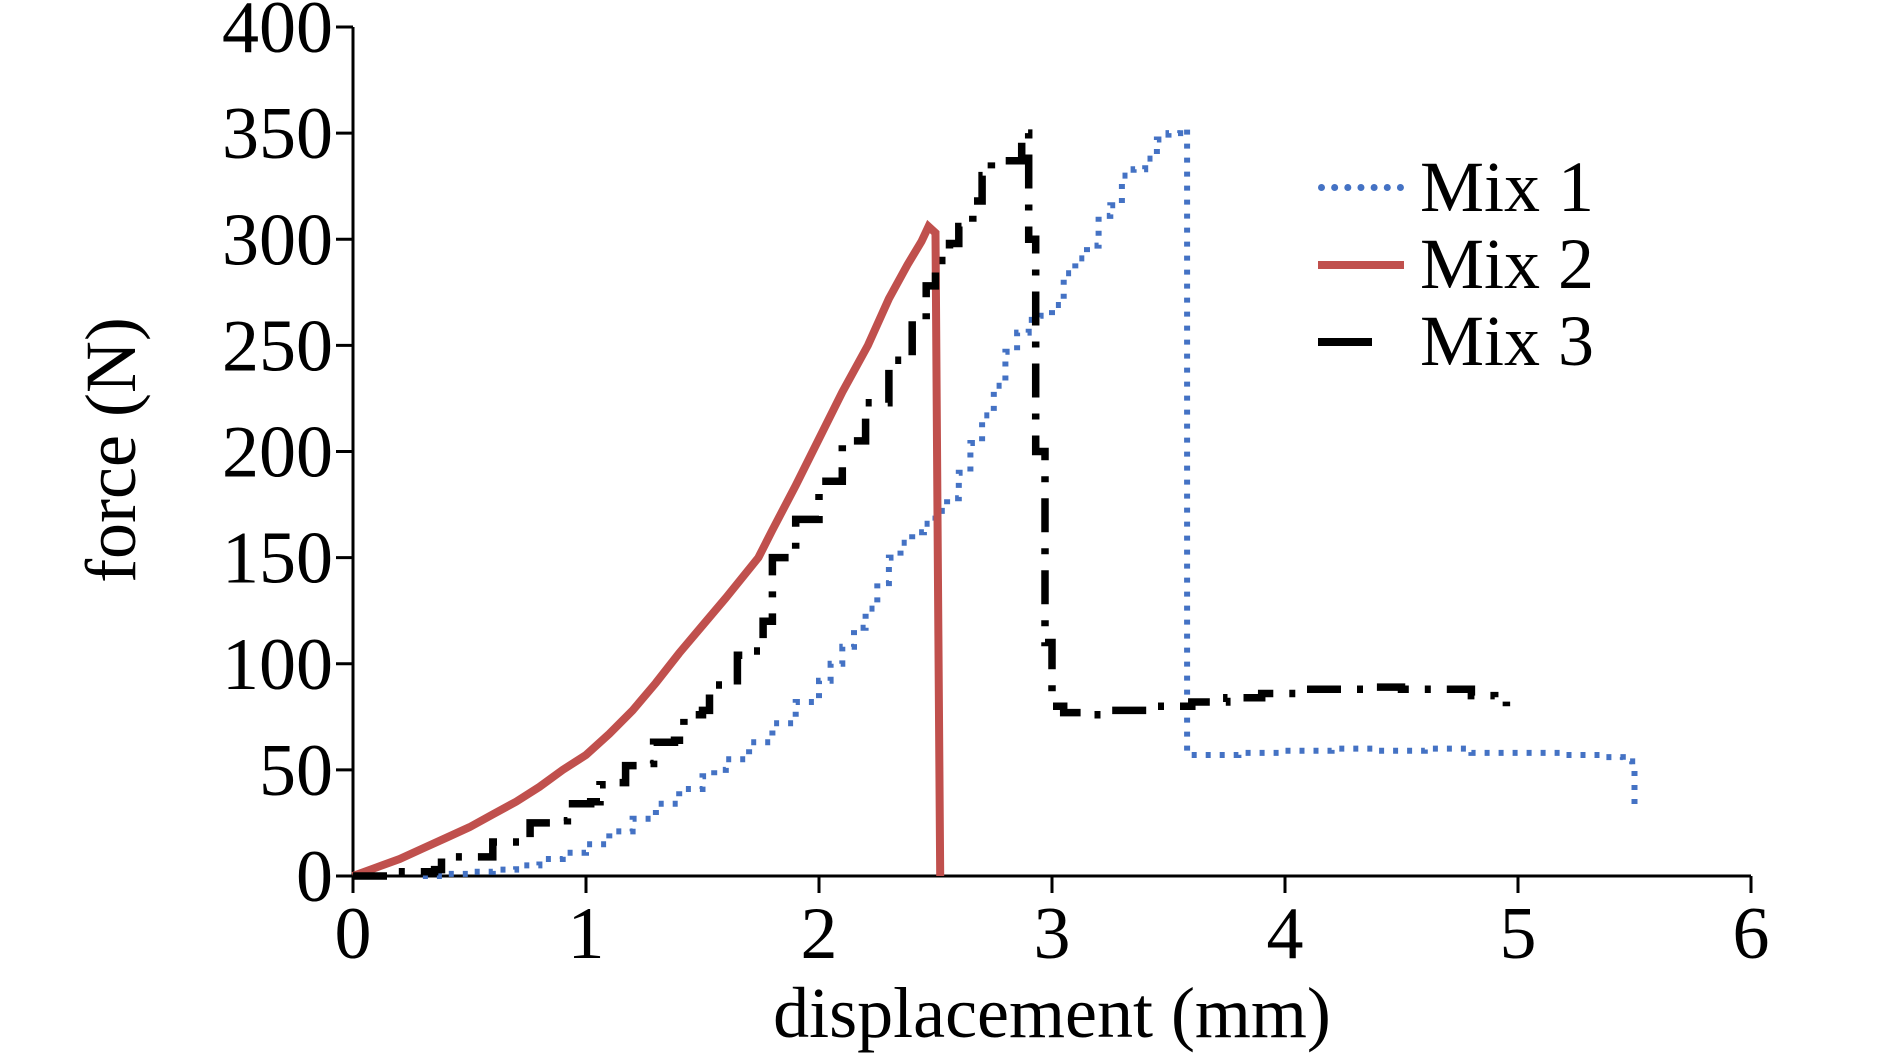 The height and width of the screenshot is (1058, 1890). What do you see at coordinates (1507, 264) in the screenshot?
I see `legend-label: Mix 2` at bounding box center [1507, 264].